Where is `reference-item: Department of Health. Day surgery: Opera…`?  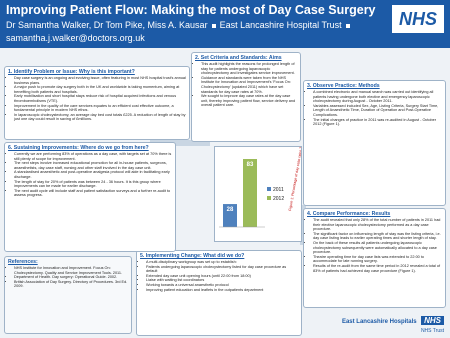
reference-item: Department of Health. Day surgery: Opera… is located at coordinates (71, 277).